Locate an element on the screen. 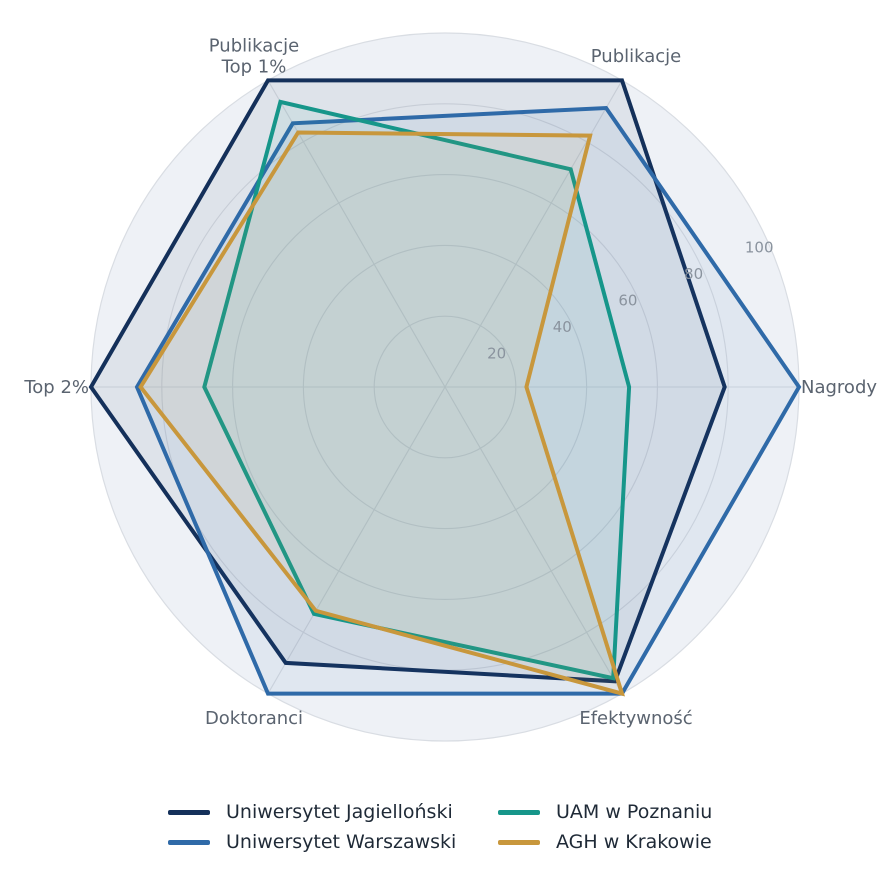 This screenshot has height=872, width=896. legend-item: UAM w Poznaniu is located at coordinates (623, 812).